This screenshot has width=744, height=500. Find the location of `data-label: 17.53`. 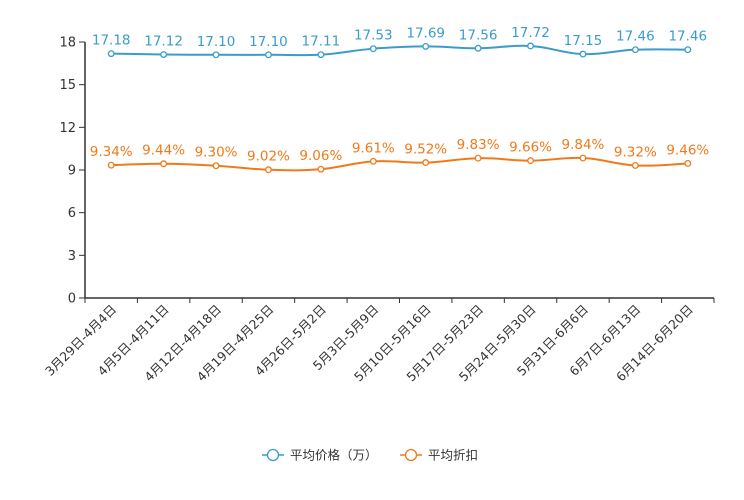

data-label: 17.53 is located at coordinates (373, 36).